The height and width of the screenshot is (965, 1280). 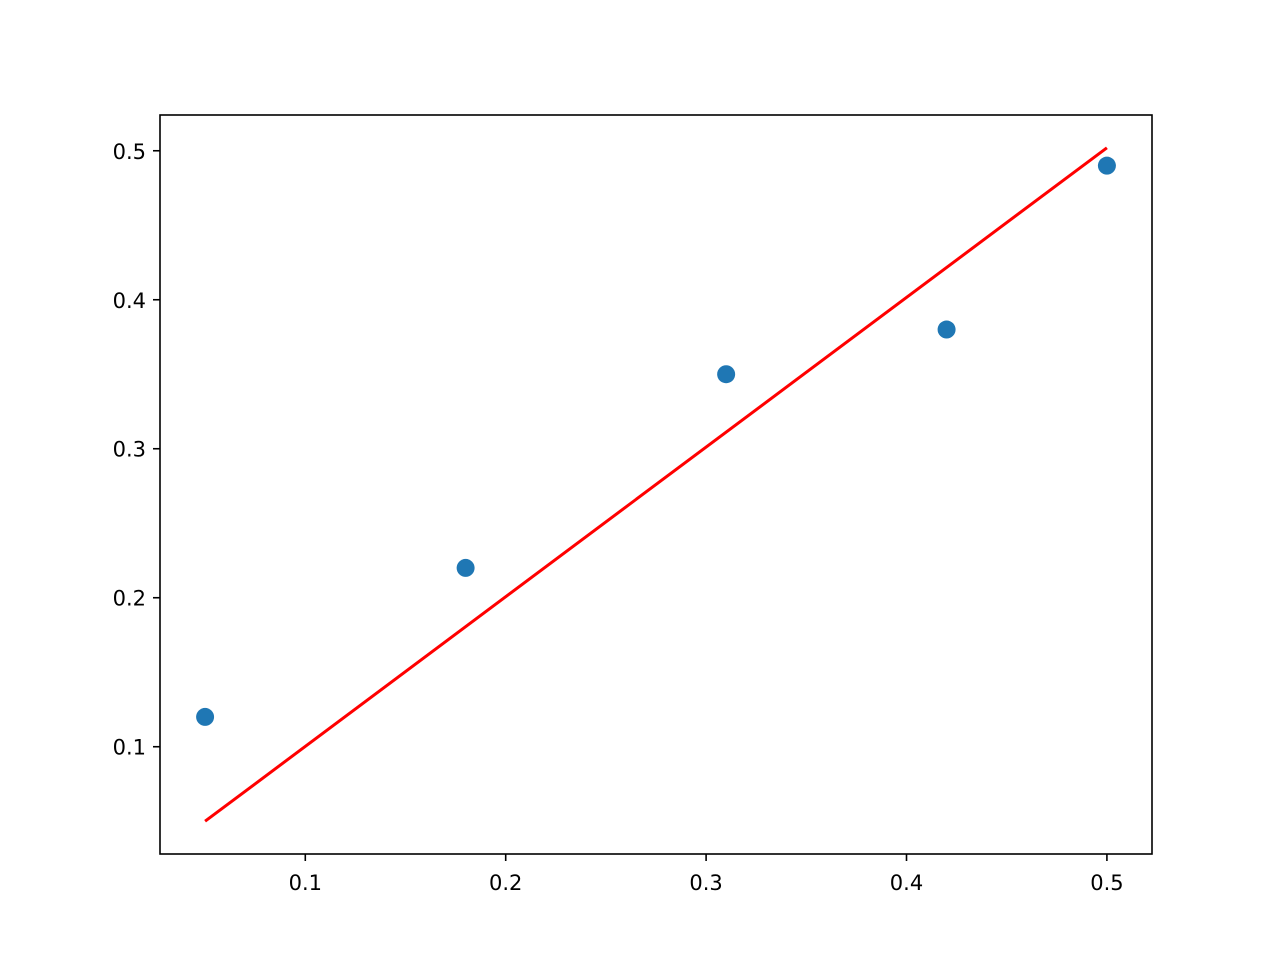 What do you see at coordinates (129, 748) in the screenshot?
I see `y-tick-label: 0.1` at bounding box center [129, 748].